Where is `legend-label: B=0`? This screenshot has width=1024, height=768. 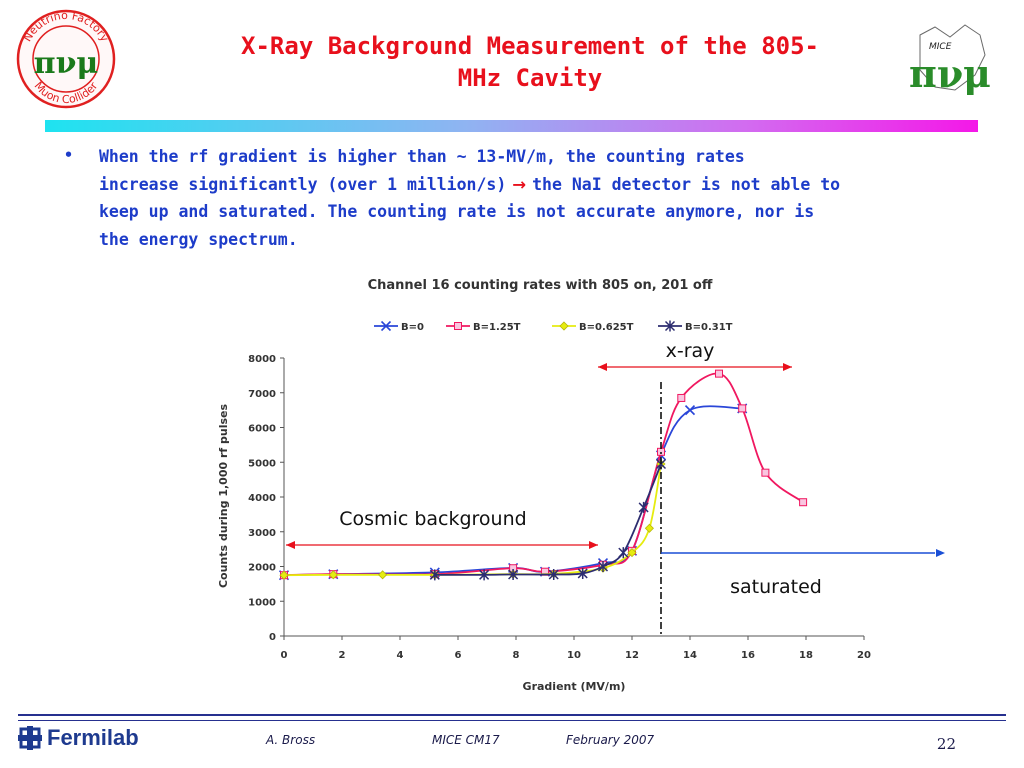
legend-label: B=0 is located at coordinates (412, 327).